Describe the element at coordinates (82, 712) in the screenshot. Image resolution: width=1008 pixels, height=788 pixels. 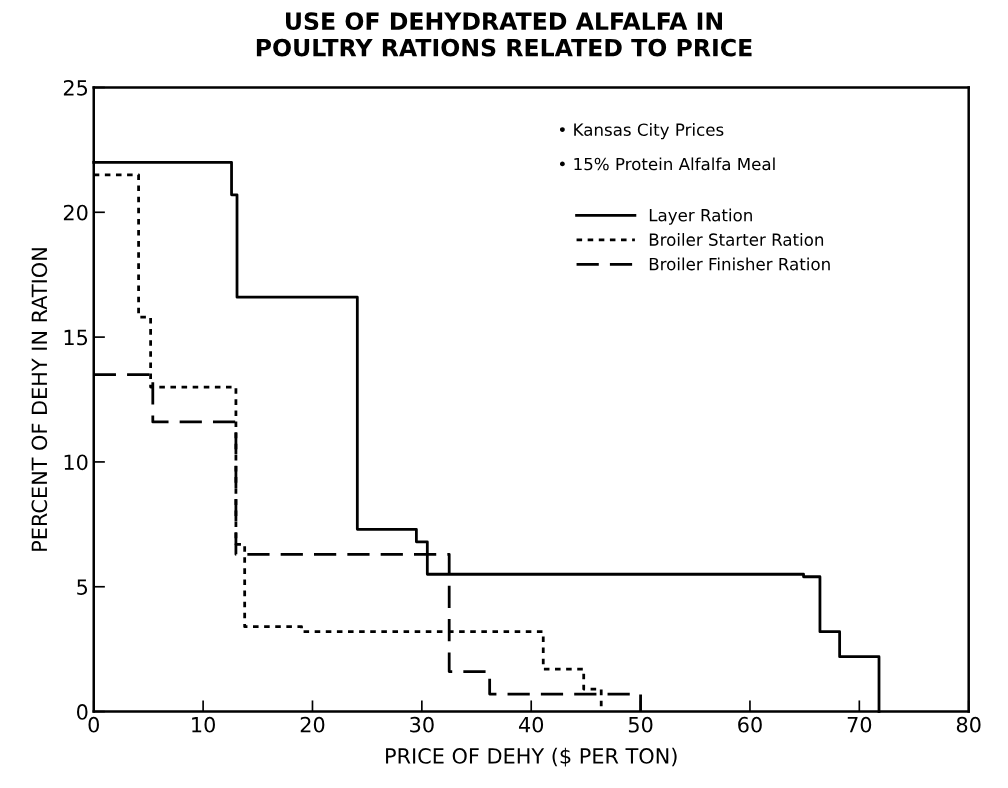
I see `y-tick-label: 0` at that location.